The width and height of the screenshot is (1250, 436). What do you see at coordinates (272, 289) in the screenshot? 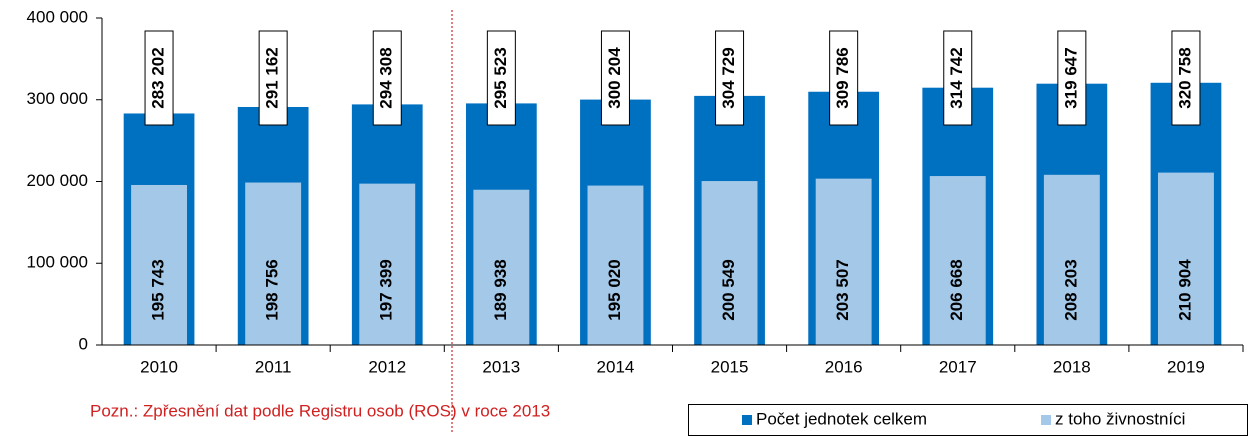
I see `value-label: 198 756` at bounding box center [272, 289].